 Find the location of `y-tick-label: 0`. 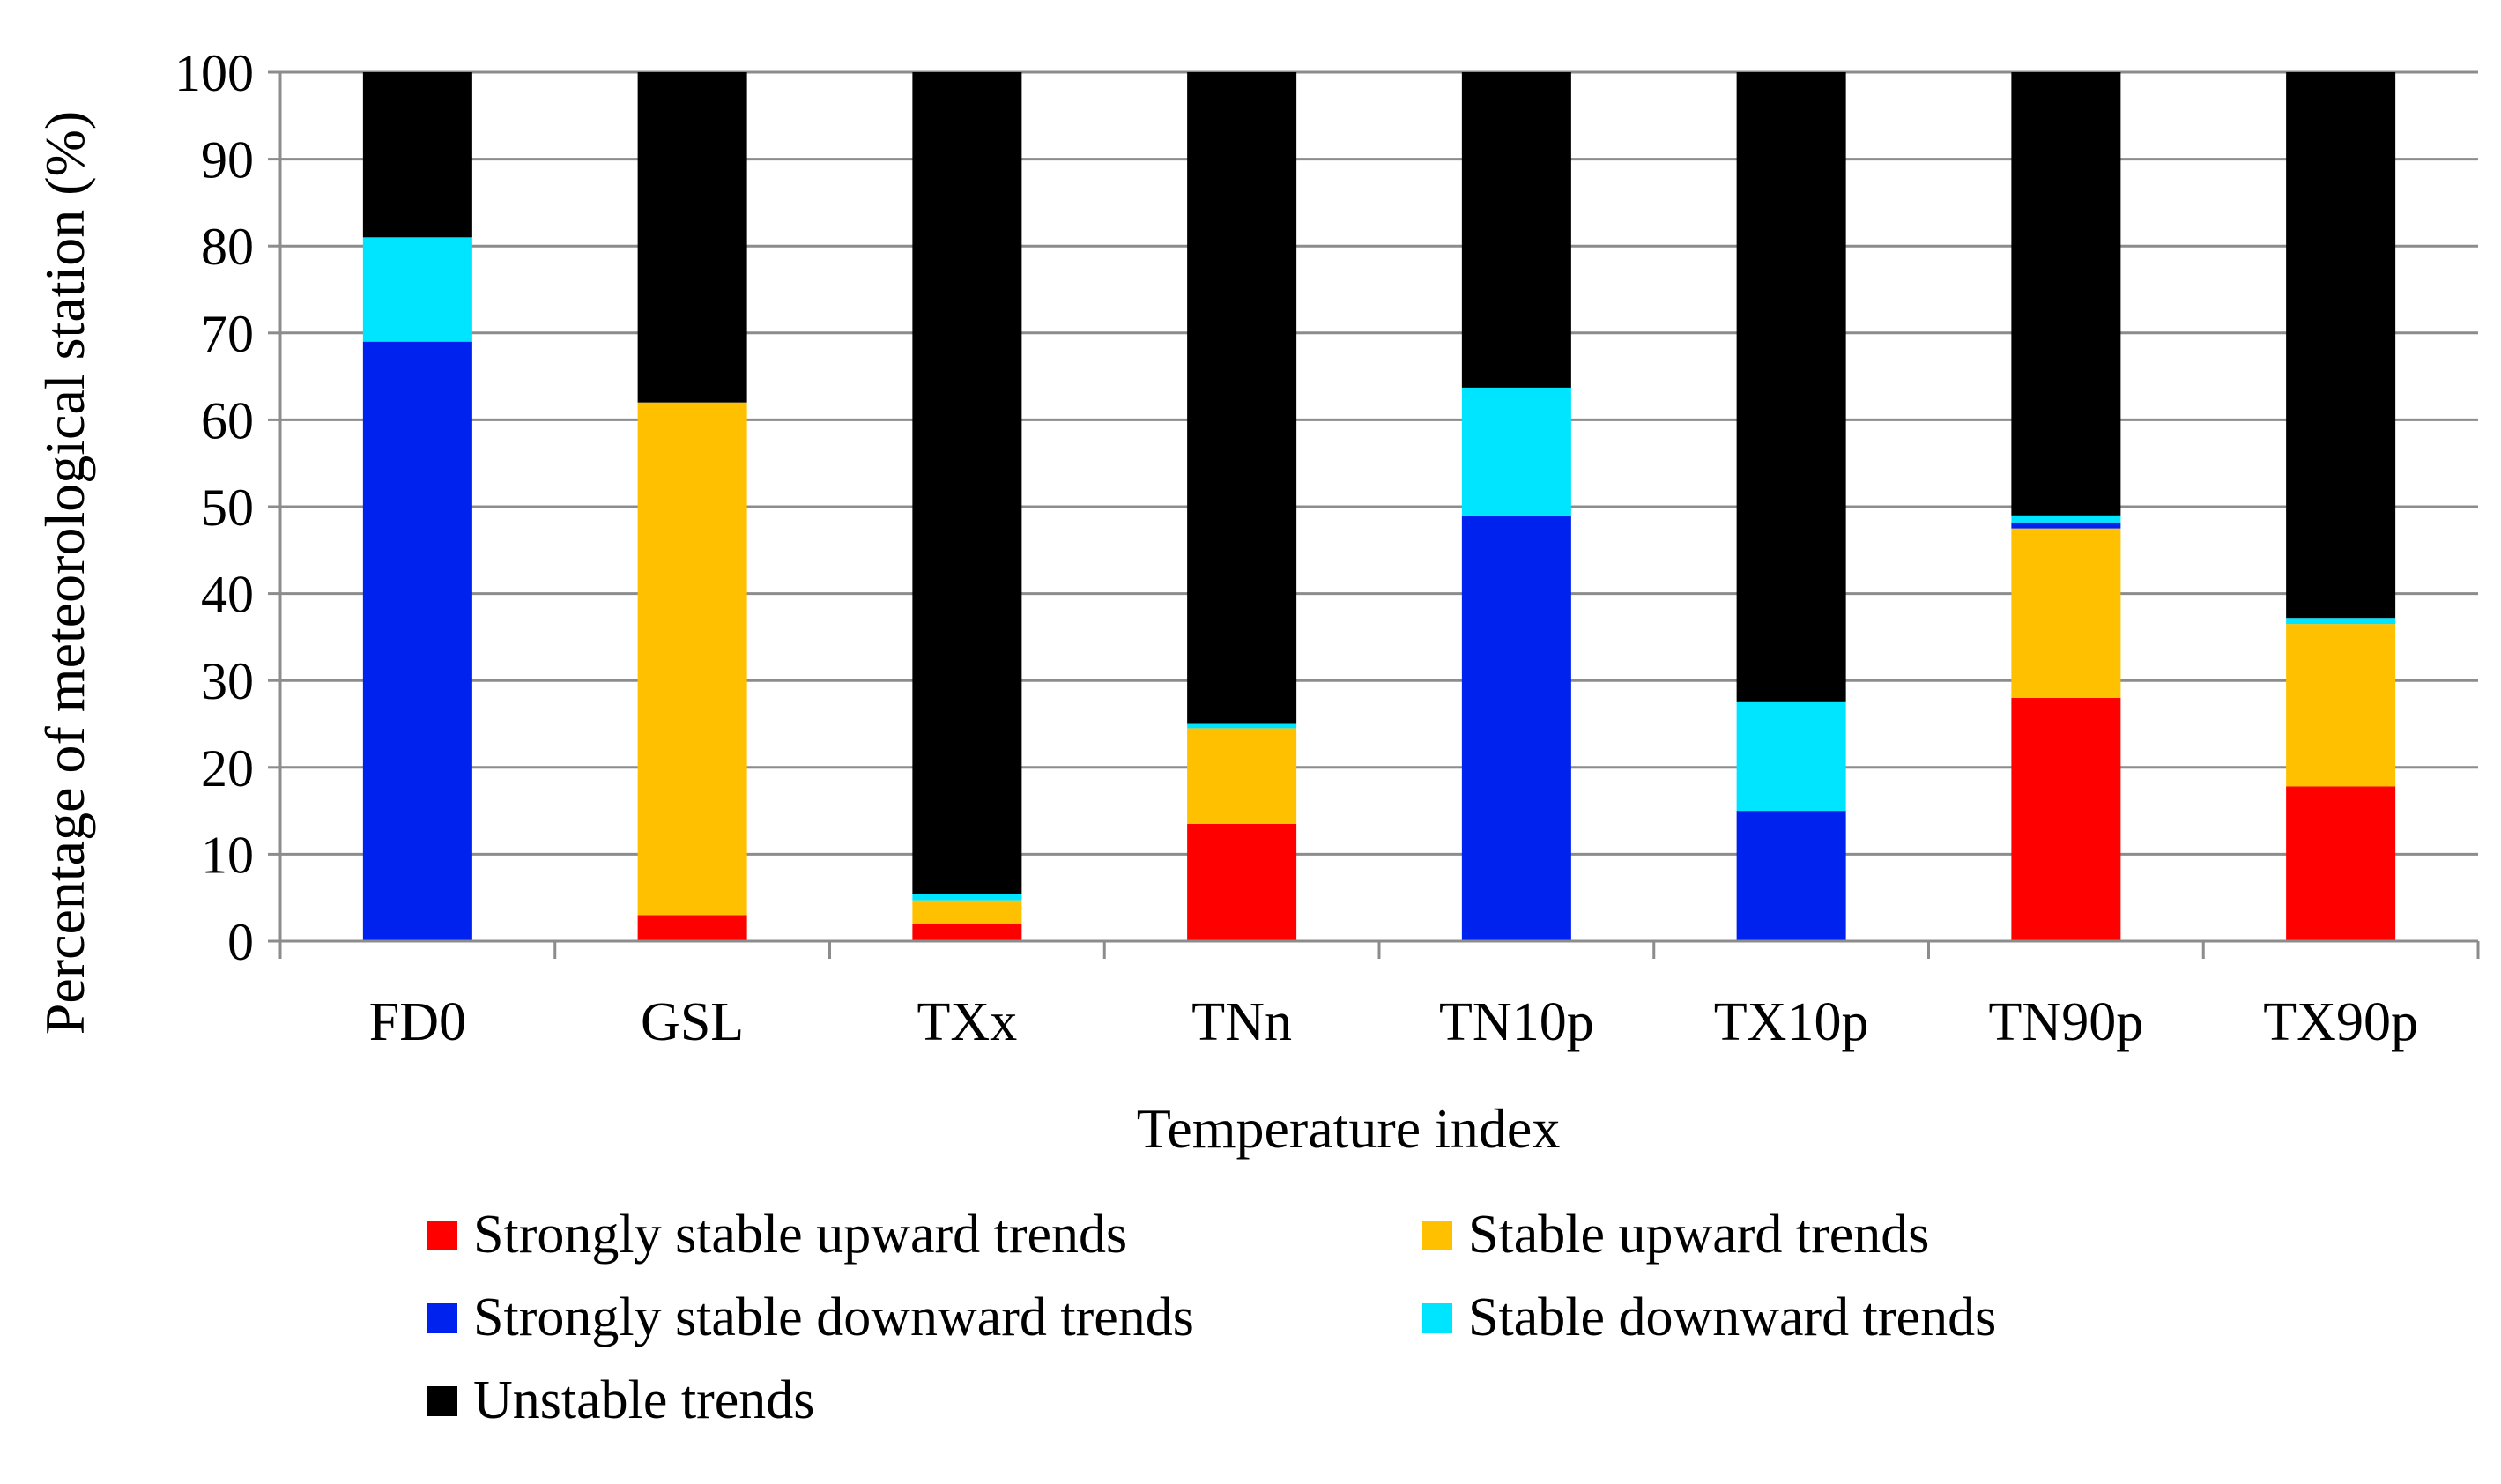

y-tick-label: 0 is located at coordinates (240, 942).